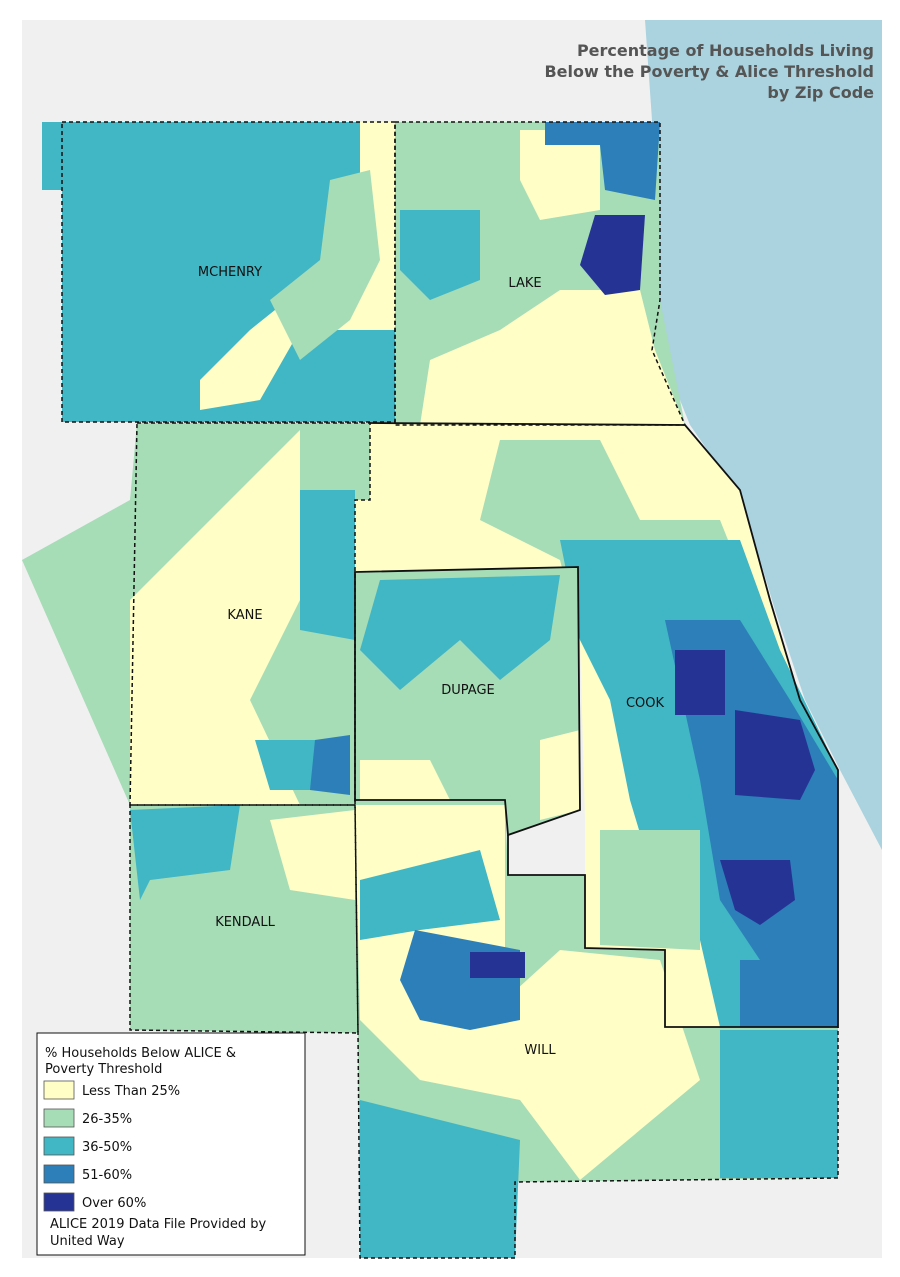 The image size is (900, 1277). I want to click on county-label: DUPAGE, so click(468, 690).